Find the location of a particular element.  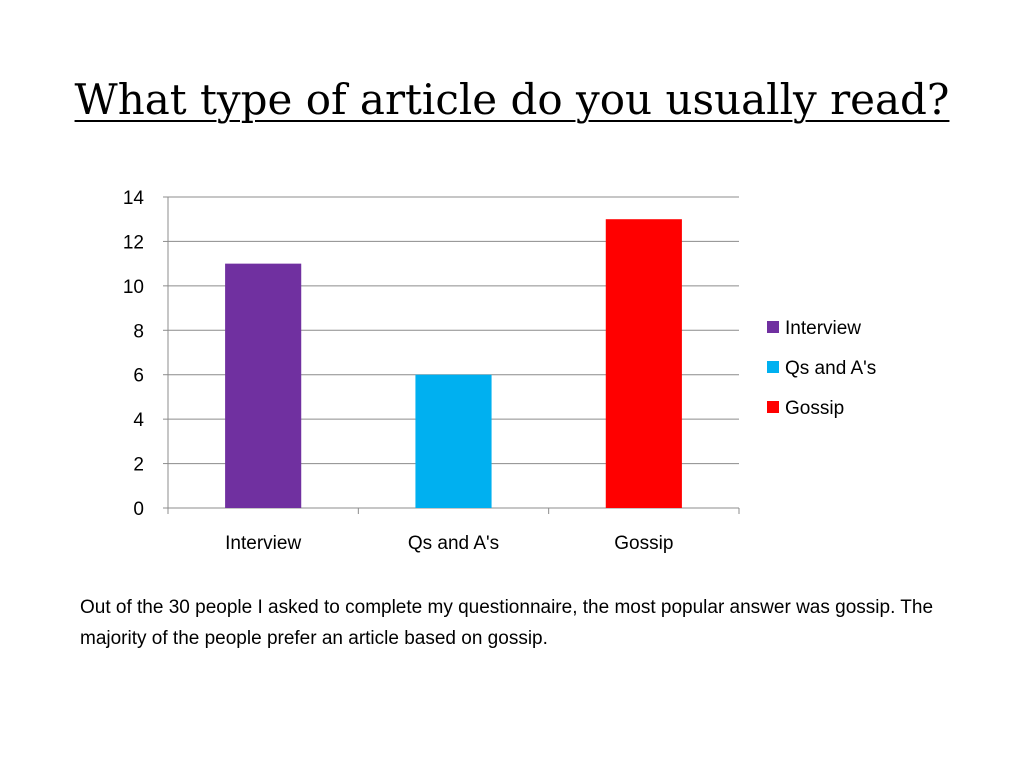

legend-label: Interview is located at coordinates (823, 328).